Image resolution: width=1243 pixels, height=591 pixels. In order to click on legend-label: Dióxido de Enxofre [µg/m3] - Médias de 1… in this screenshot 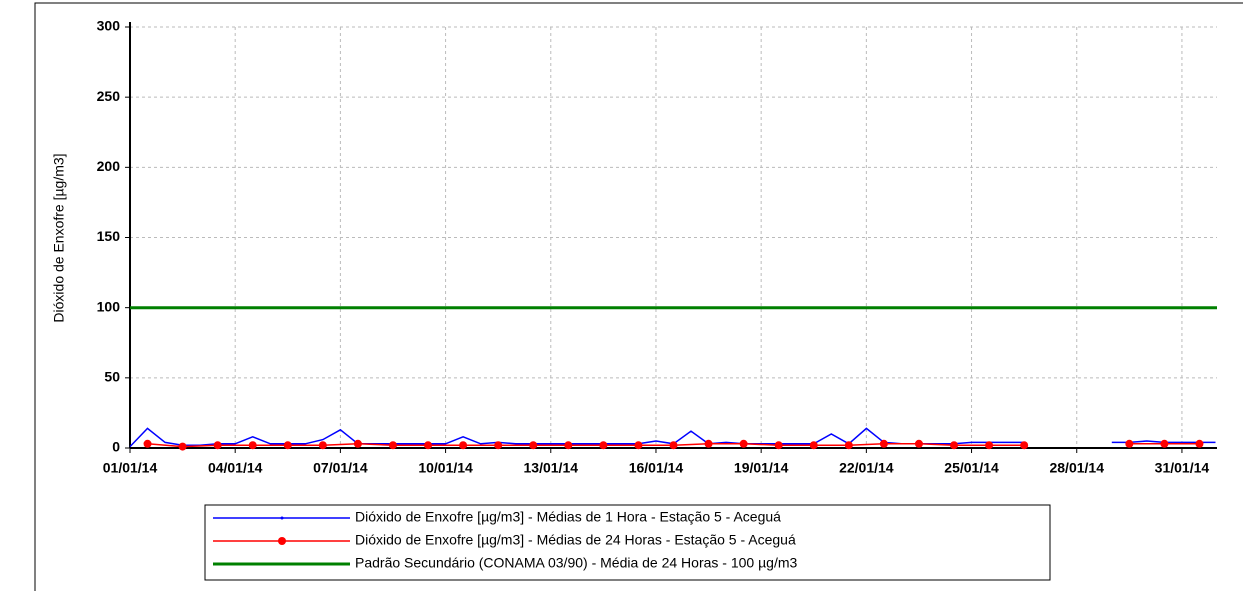, I will do `click(568, 517)`.